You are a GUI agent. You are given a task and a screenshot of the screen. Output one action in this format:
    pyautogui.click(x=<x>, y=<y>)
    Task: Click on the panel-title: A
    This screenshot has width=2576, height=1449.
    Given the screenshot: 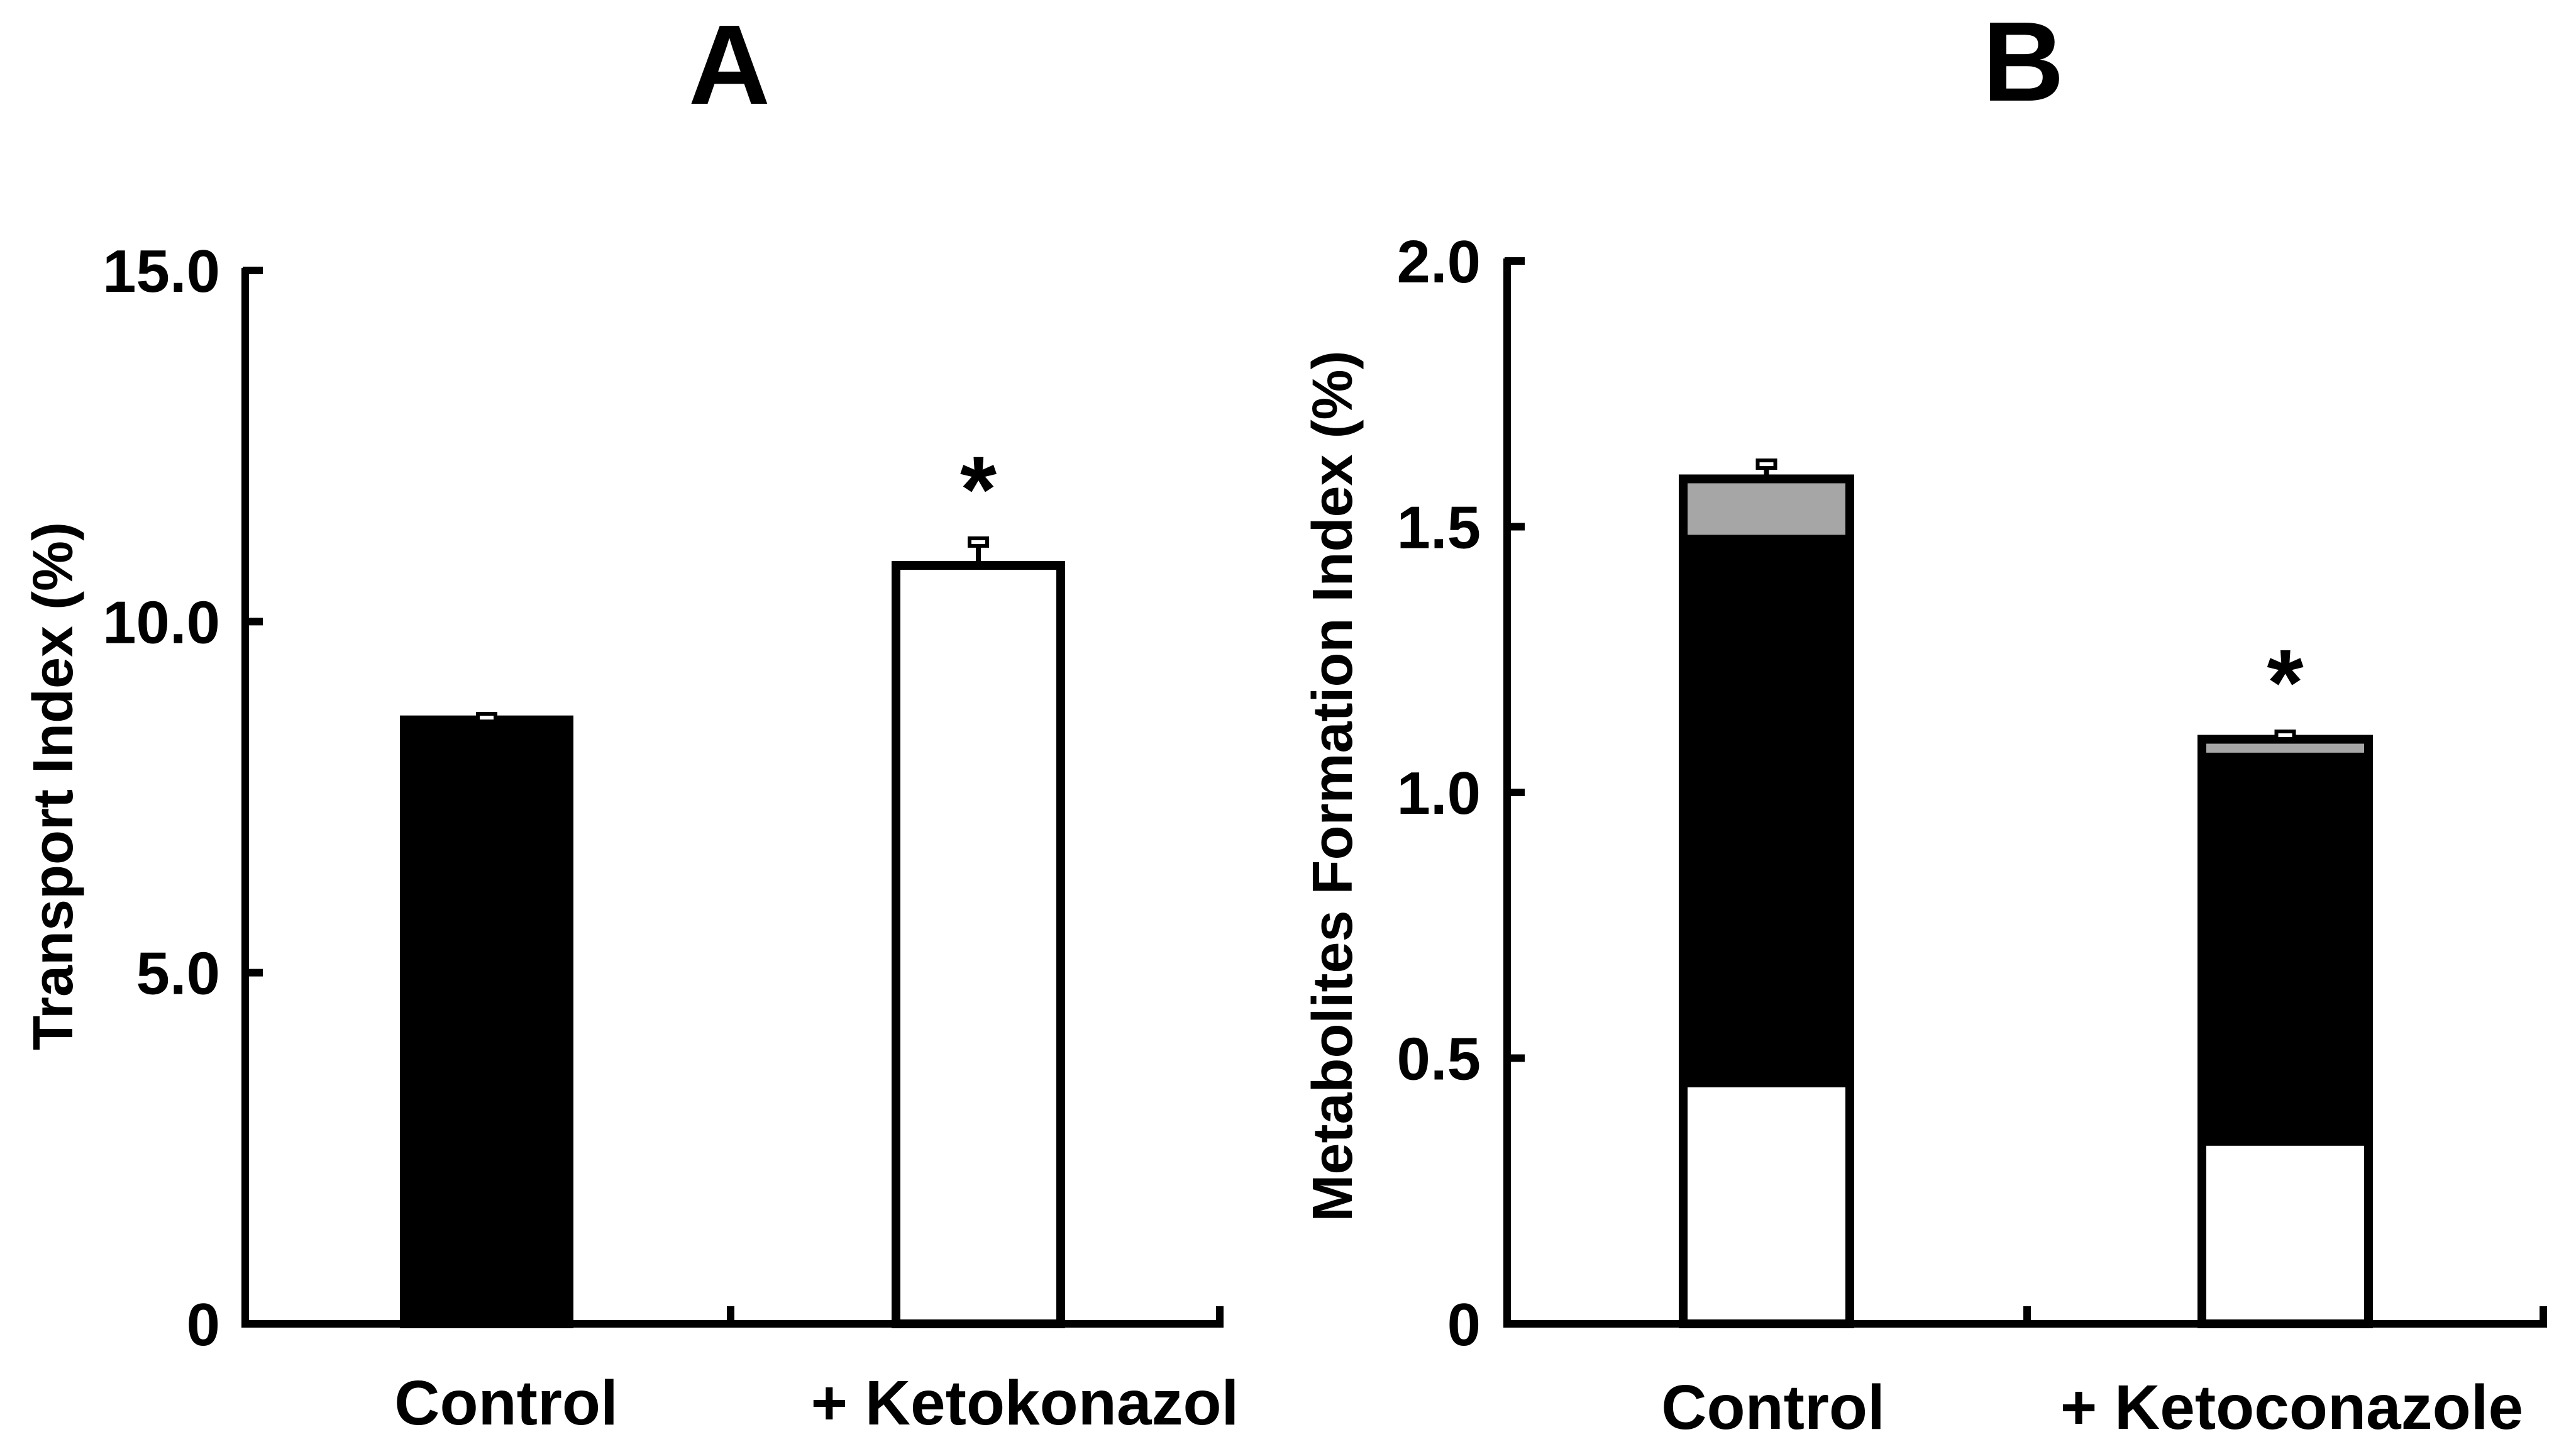 What is the action you would take?
    pyautogui.click(x=729, y=65)
    